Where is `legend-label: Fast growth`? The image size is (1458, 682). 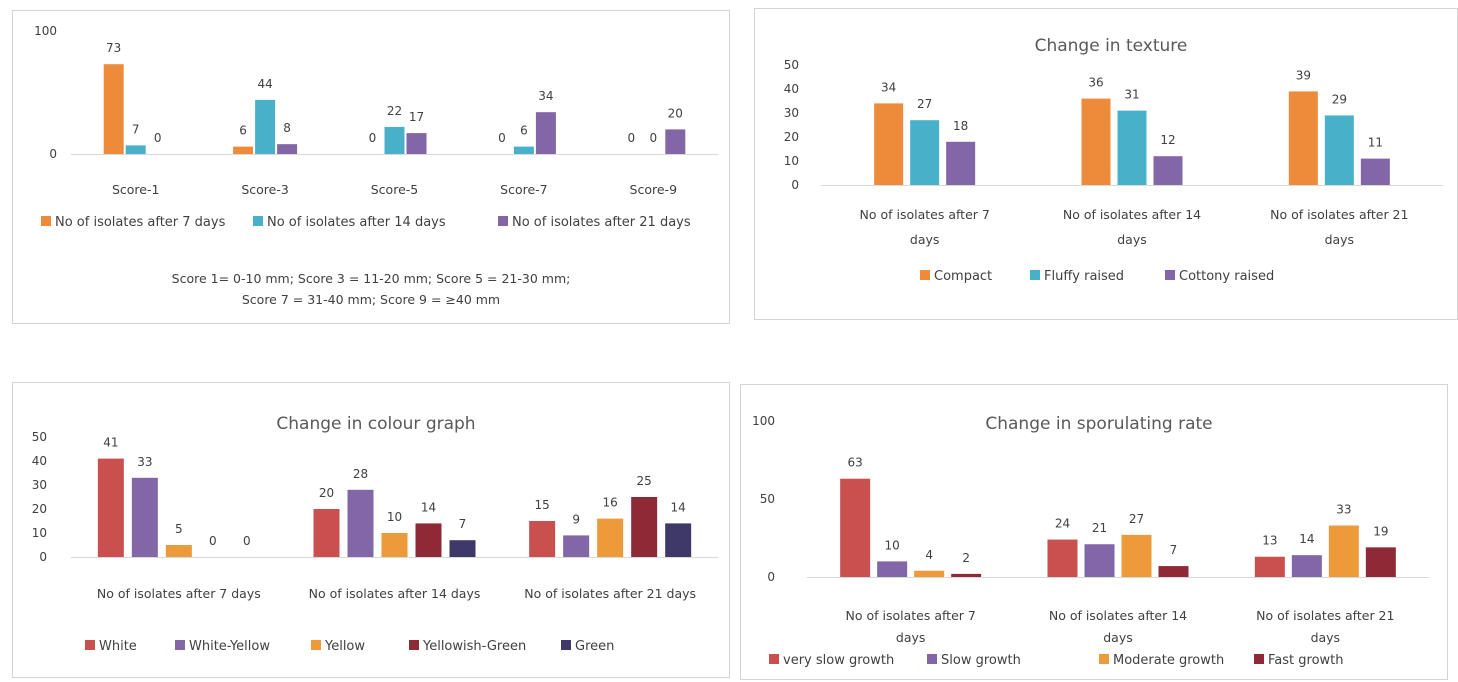
legend-label: Fast growth is located at coordinates (1306, 660).